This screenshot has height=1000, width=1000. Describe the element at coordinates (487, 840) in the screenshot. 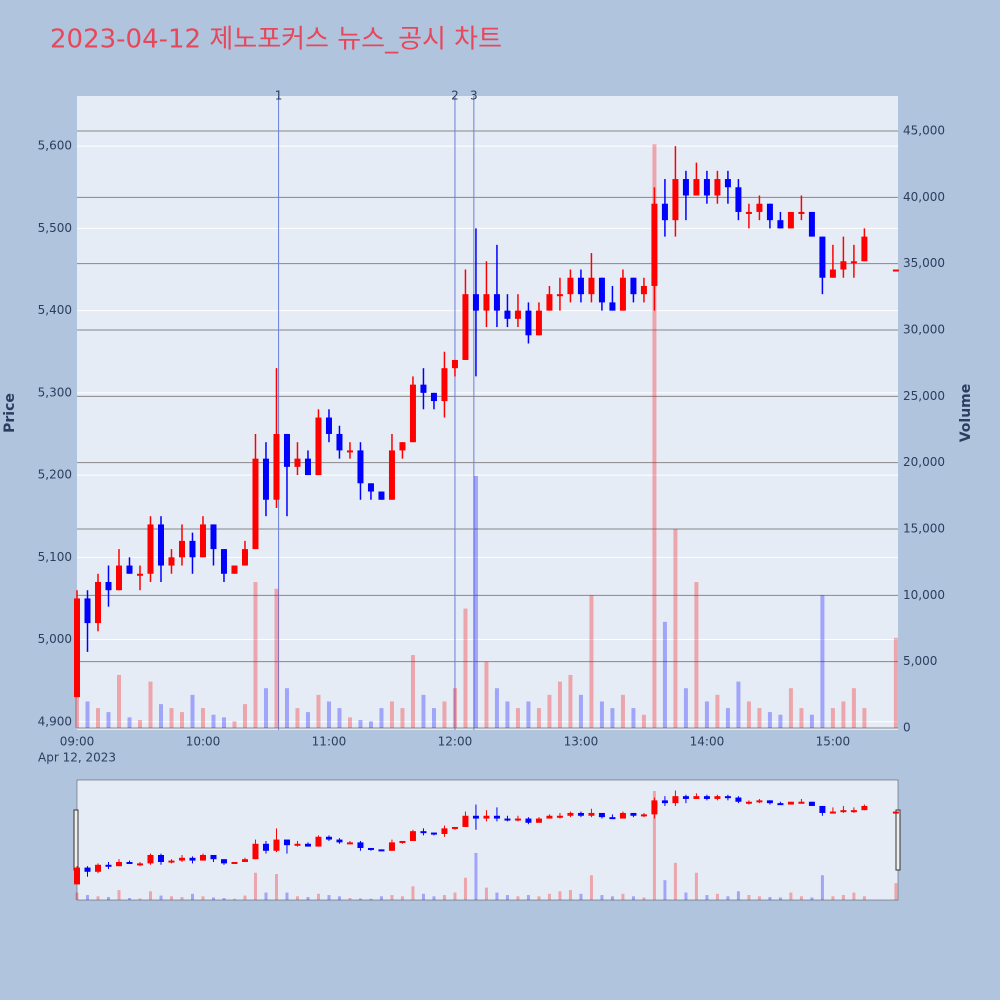

I see `range-slider` at that location.